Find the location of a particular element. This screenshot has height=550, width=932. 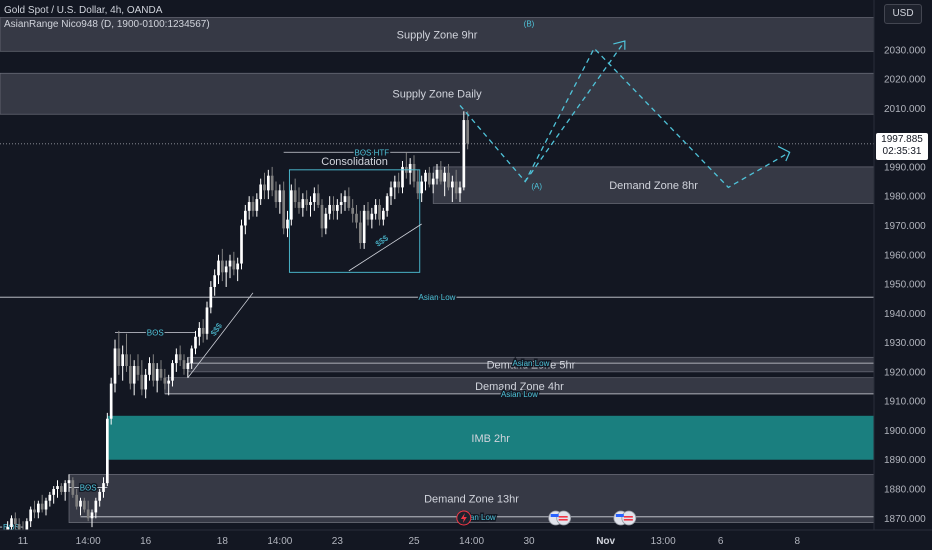

wave-label: (B) is located at coordinates (529, 23).